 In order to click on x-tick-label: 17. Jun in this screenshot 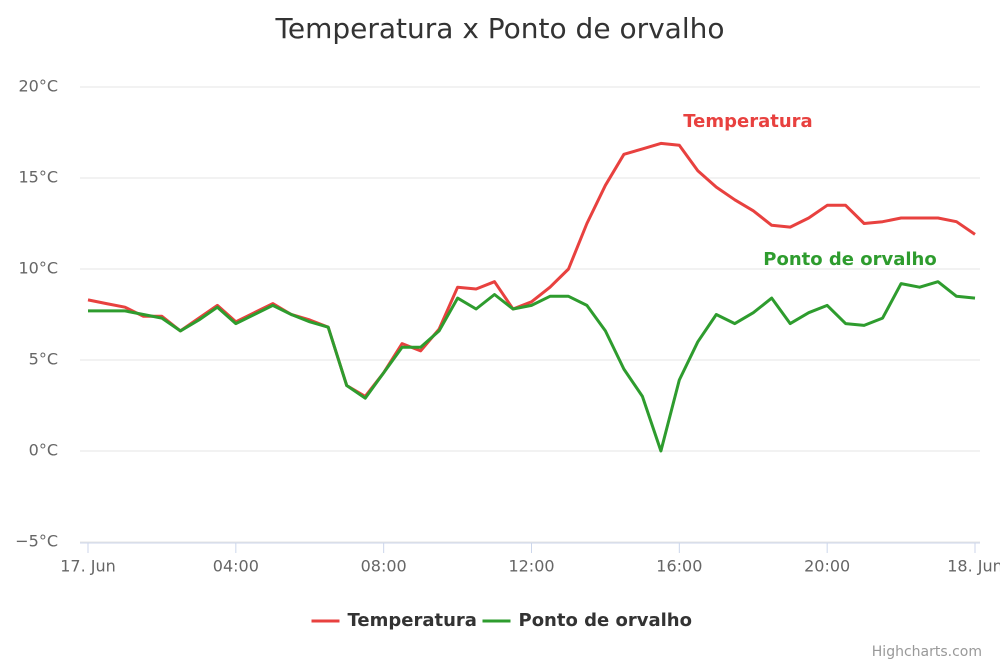, I will do `click(88, 566)`.